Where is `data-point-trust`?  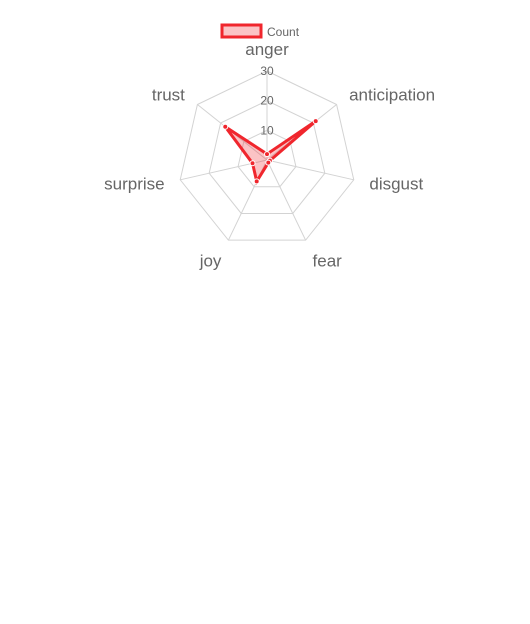
data-point-trust is located at coordinates (225, 126).